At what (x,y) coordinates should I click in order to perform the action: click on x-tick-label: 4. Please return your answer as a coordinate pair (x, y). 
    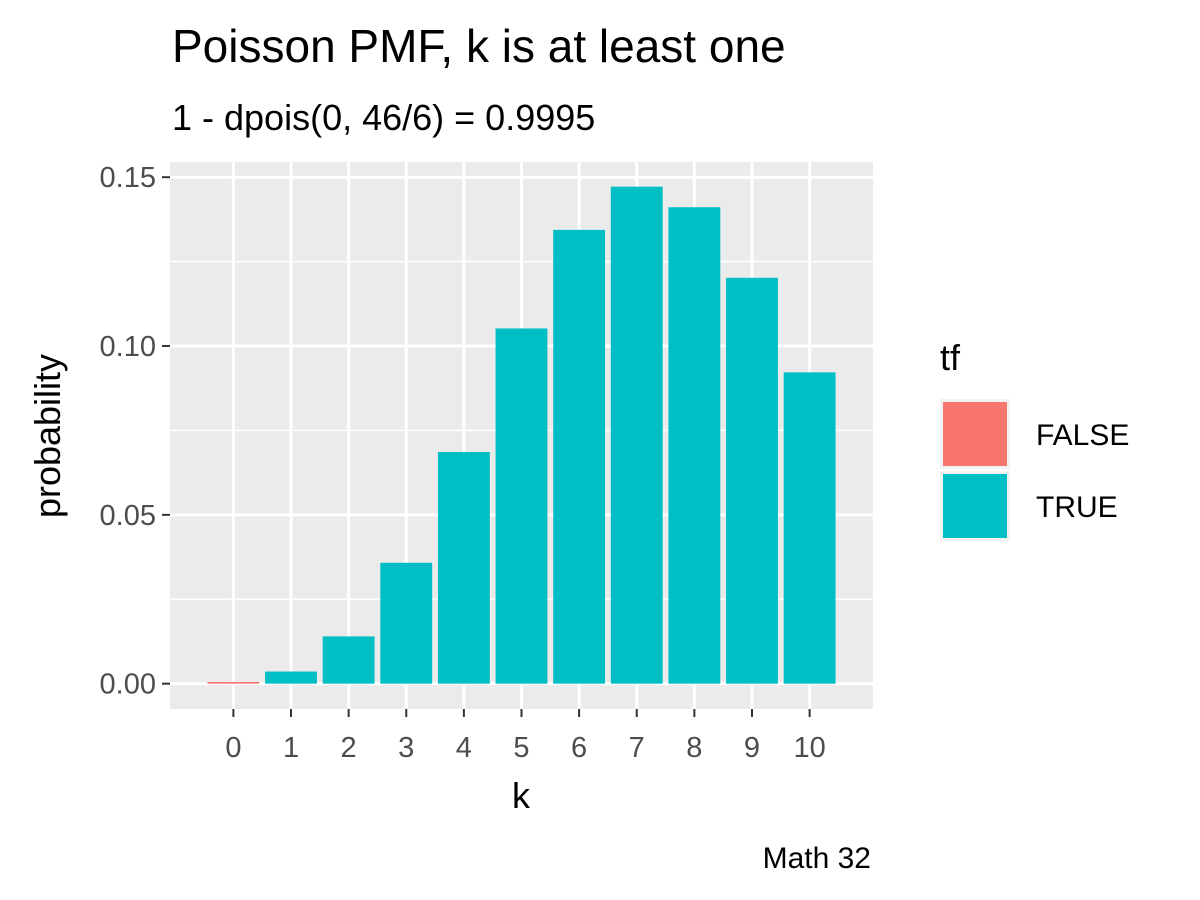
    Looking at the image, I should click on (464, 748).